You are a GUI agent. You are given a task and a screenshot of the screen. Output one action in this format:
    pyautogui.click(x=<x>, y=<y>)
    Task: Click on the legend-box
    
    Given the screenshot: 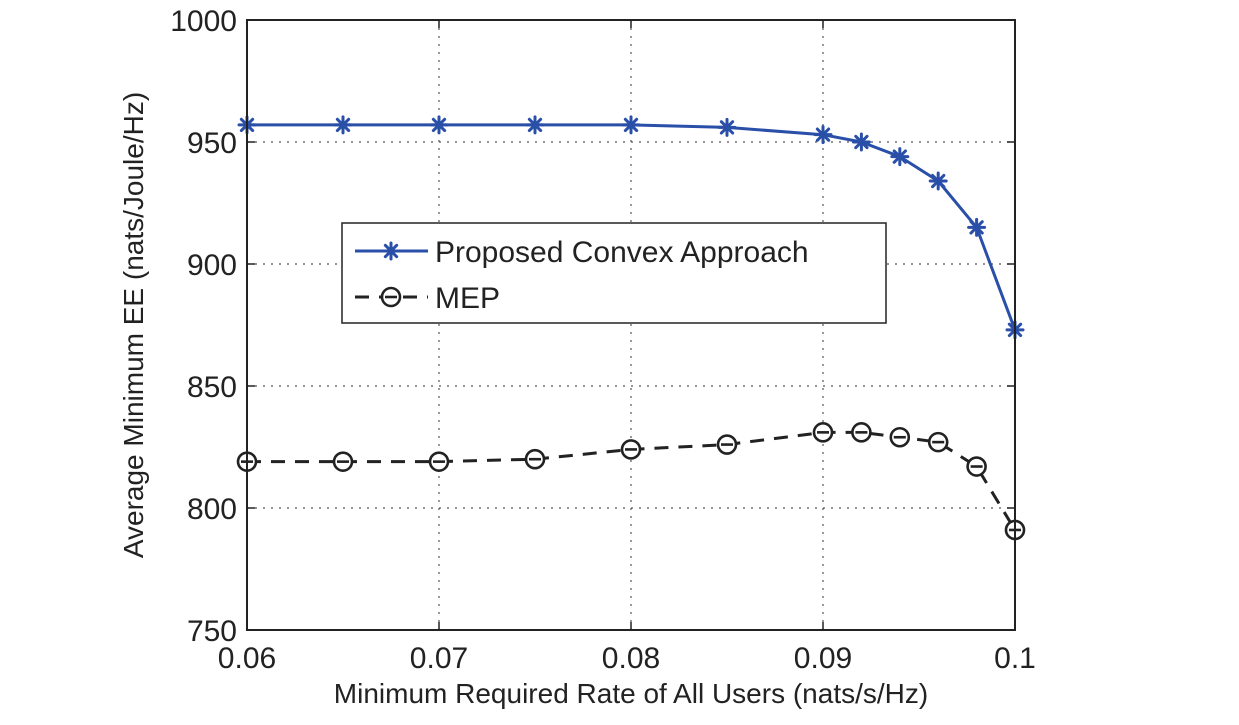 What is the action you would take?
    pyautogui.click(x=614, y=273)
    